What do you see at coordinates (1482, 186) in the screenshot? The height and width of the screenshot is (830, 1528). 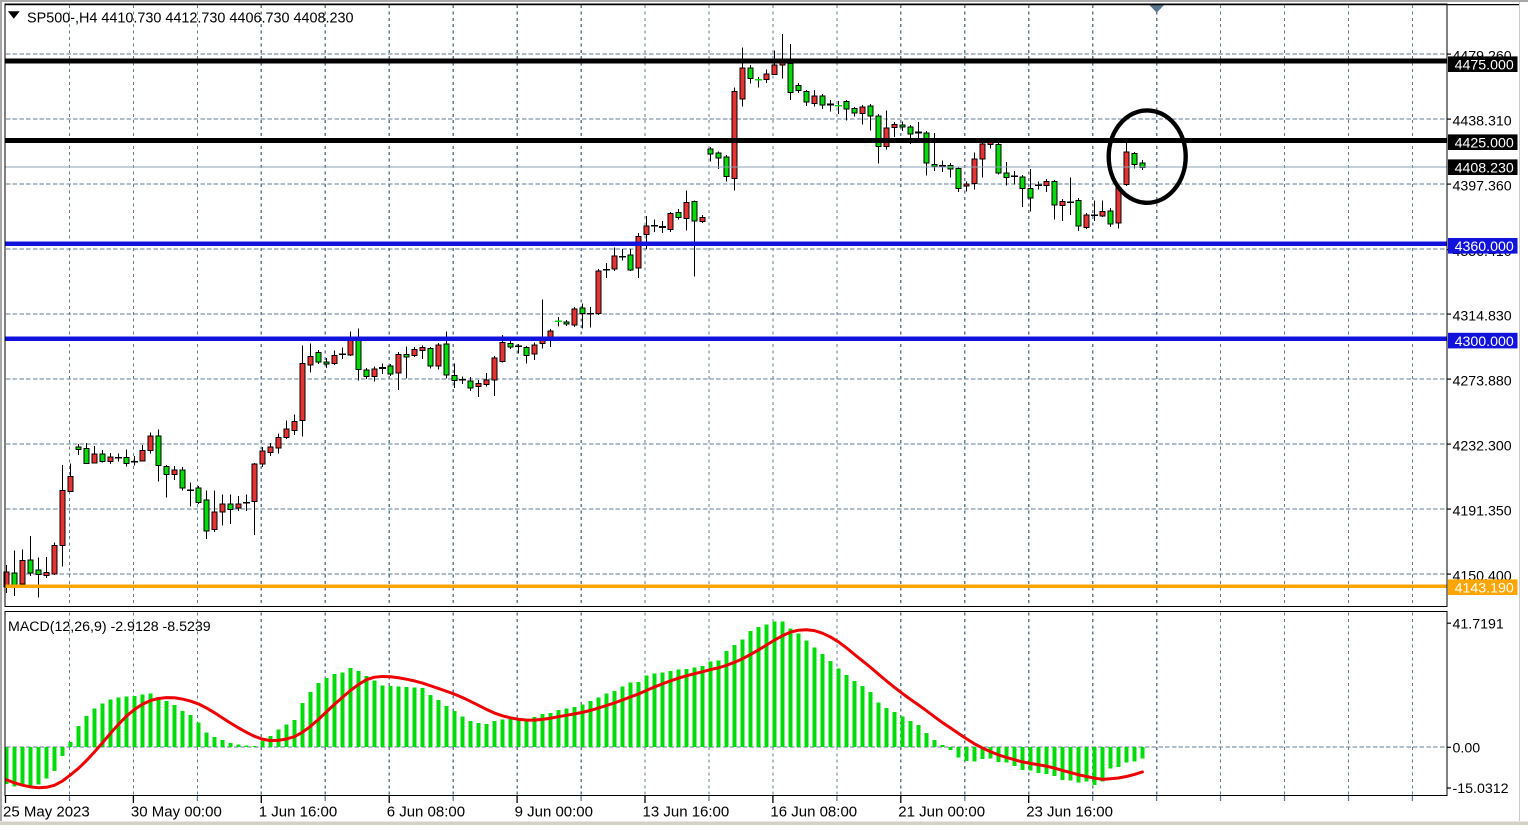 I see `svg-text: 4397.360` at bounding box center [1482, 186].